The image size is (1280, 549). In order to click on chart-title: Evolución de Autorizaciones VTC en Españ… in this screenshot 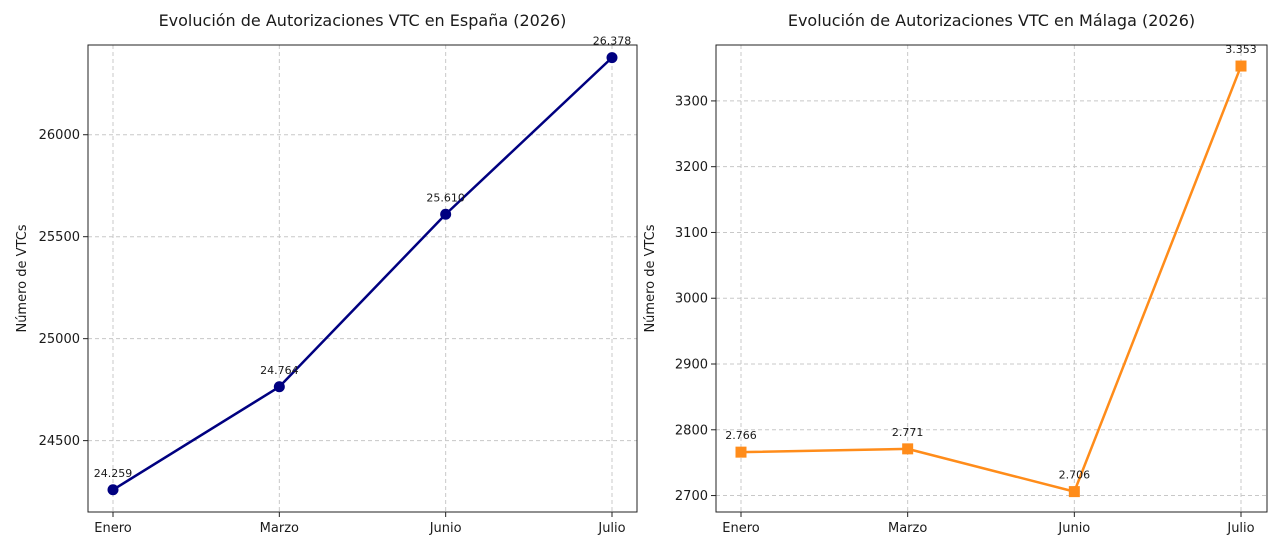, I will do `click(363, 20)`.